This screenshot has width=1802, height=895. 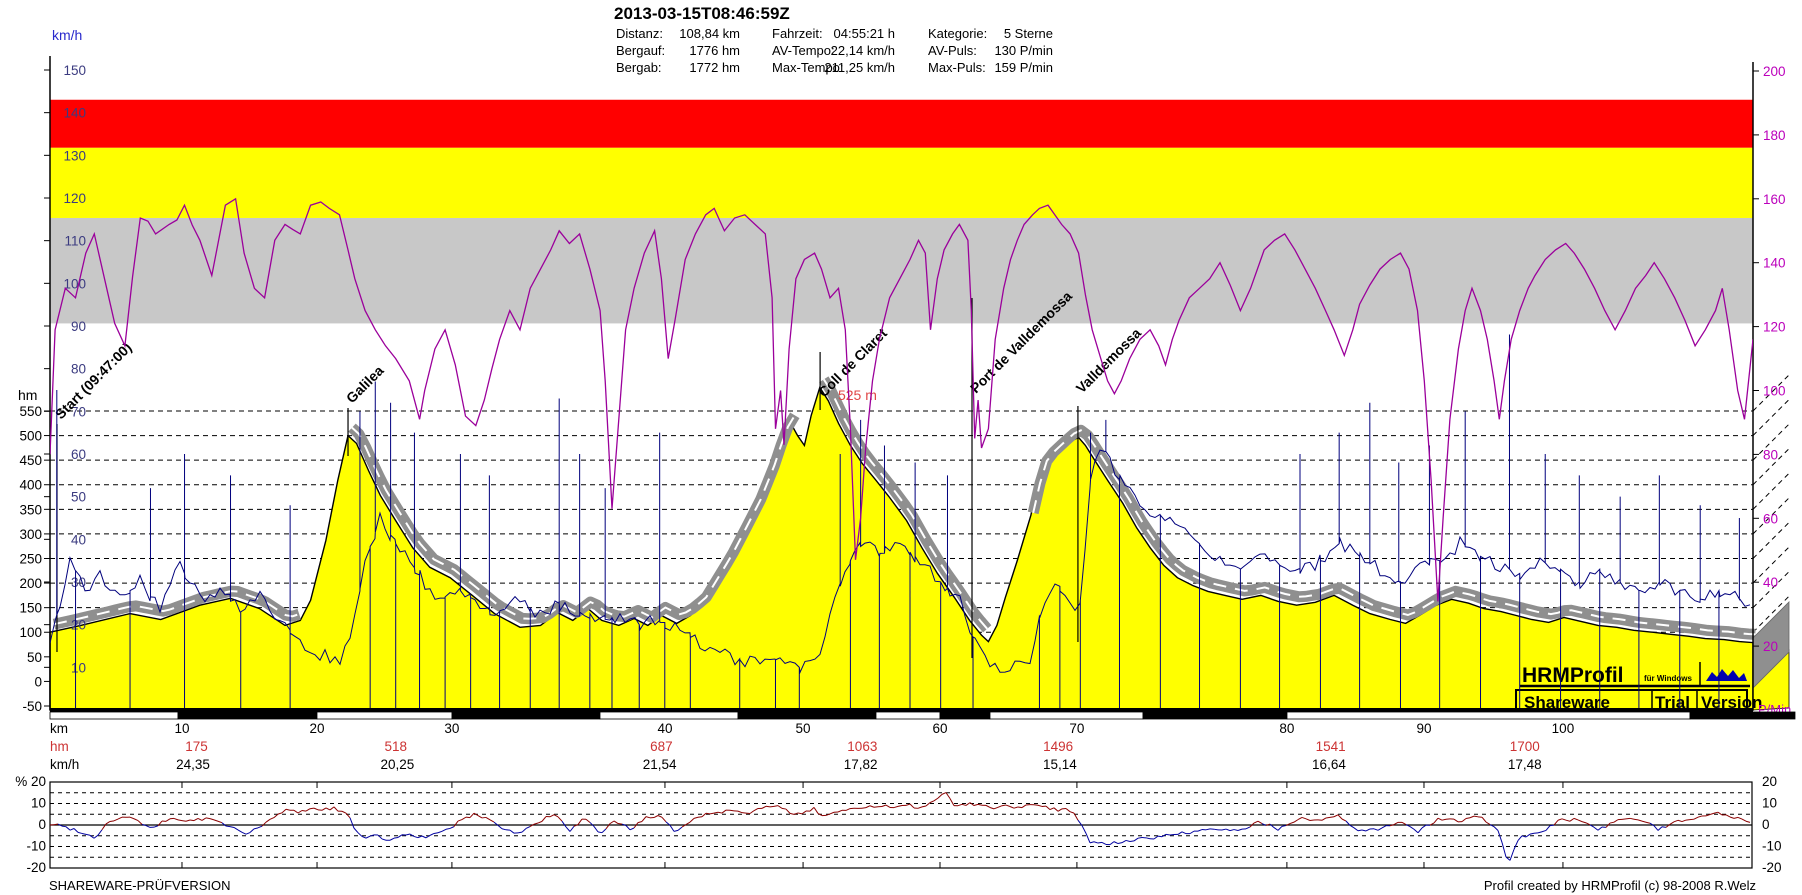 What do you see at coordinates (30, 460) in the screenshot?
I see `svg-text: 450` at bounding box center [30, 460].